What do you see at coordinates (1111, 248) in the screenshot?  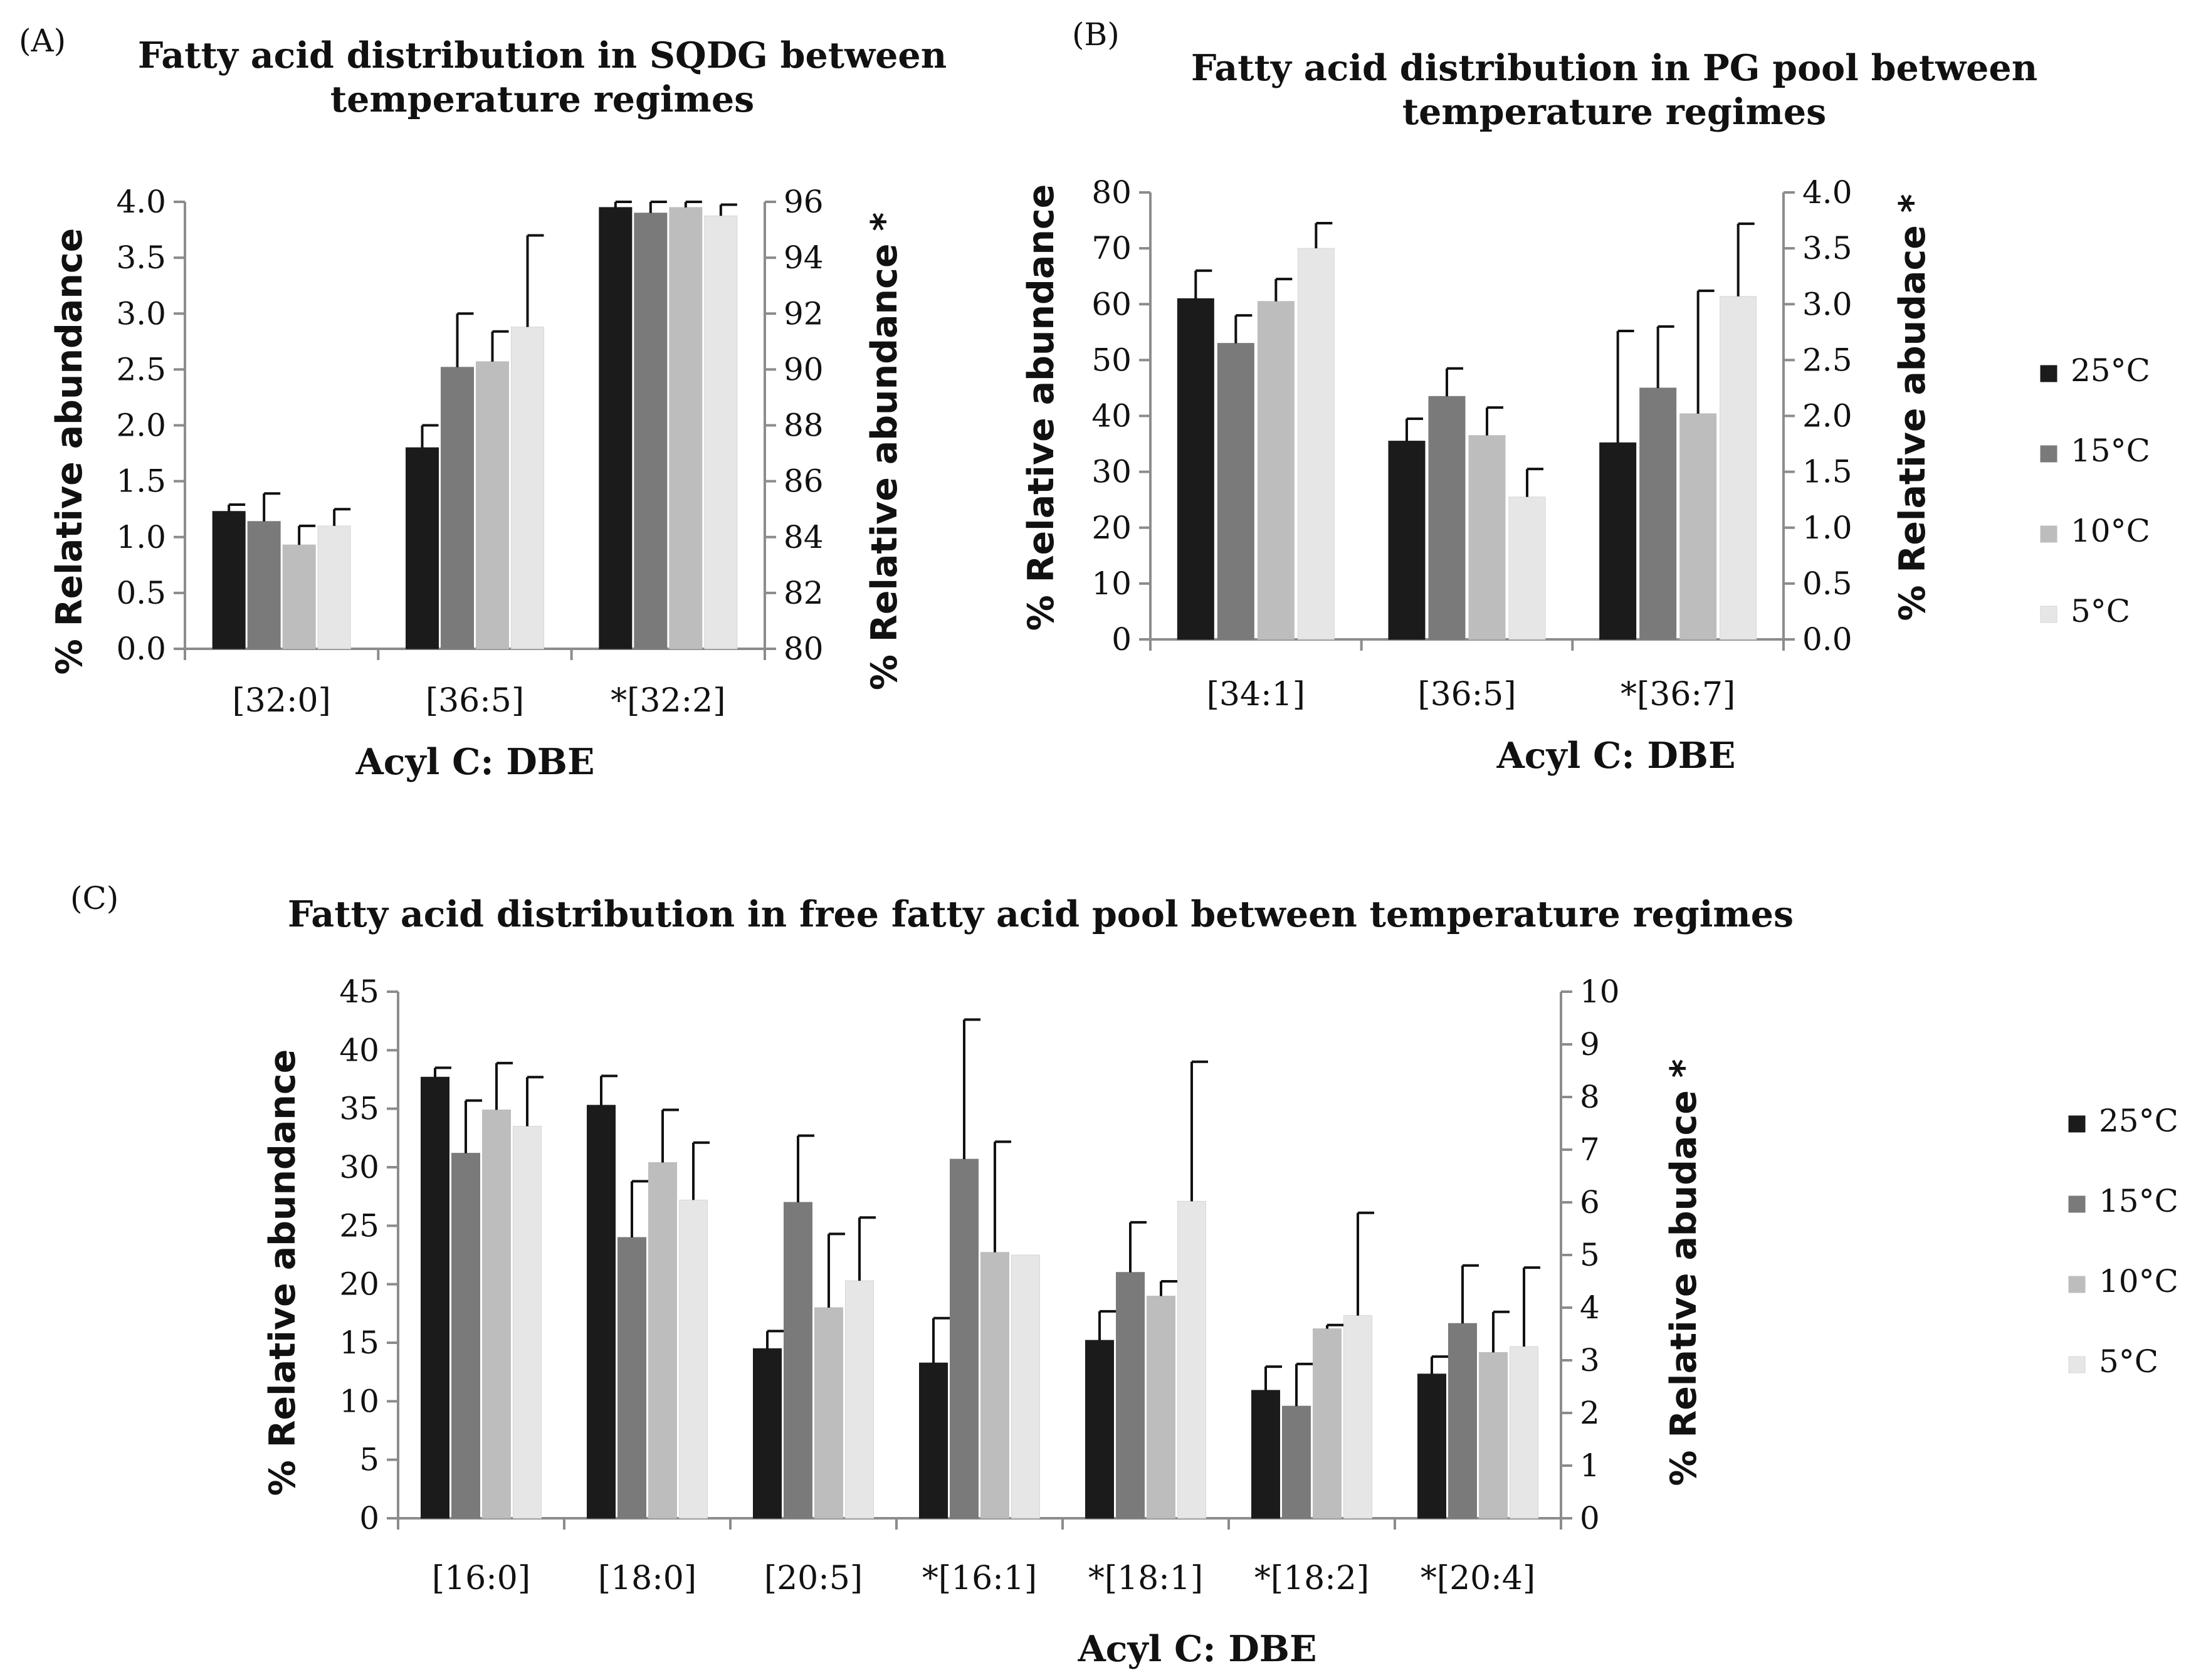 I see `left-tick-label: 70` at bounding box center [1111, 248].